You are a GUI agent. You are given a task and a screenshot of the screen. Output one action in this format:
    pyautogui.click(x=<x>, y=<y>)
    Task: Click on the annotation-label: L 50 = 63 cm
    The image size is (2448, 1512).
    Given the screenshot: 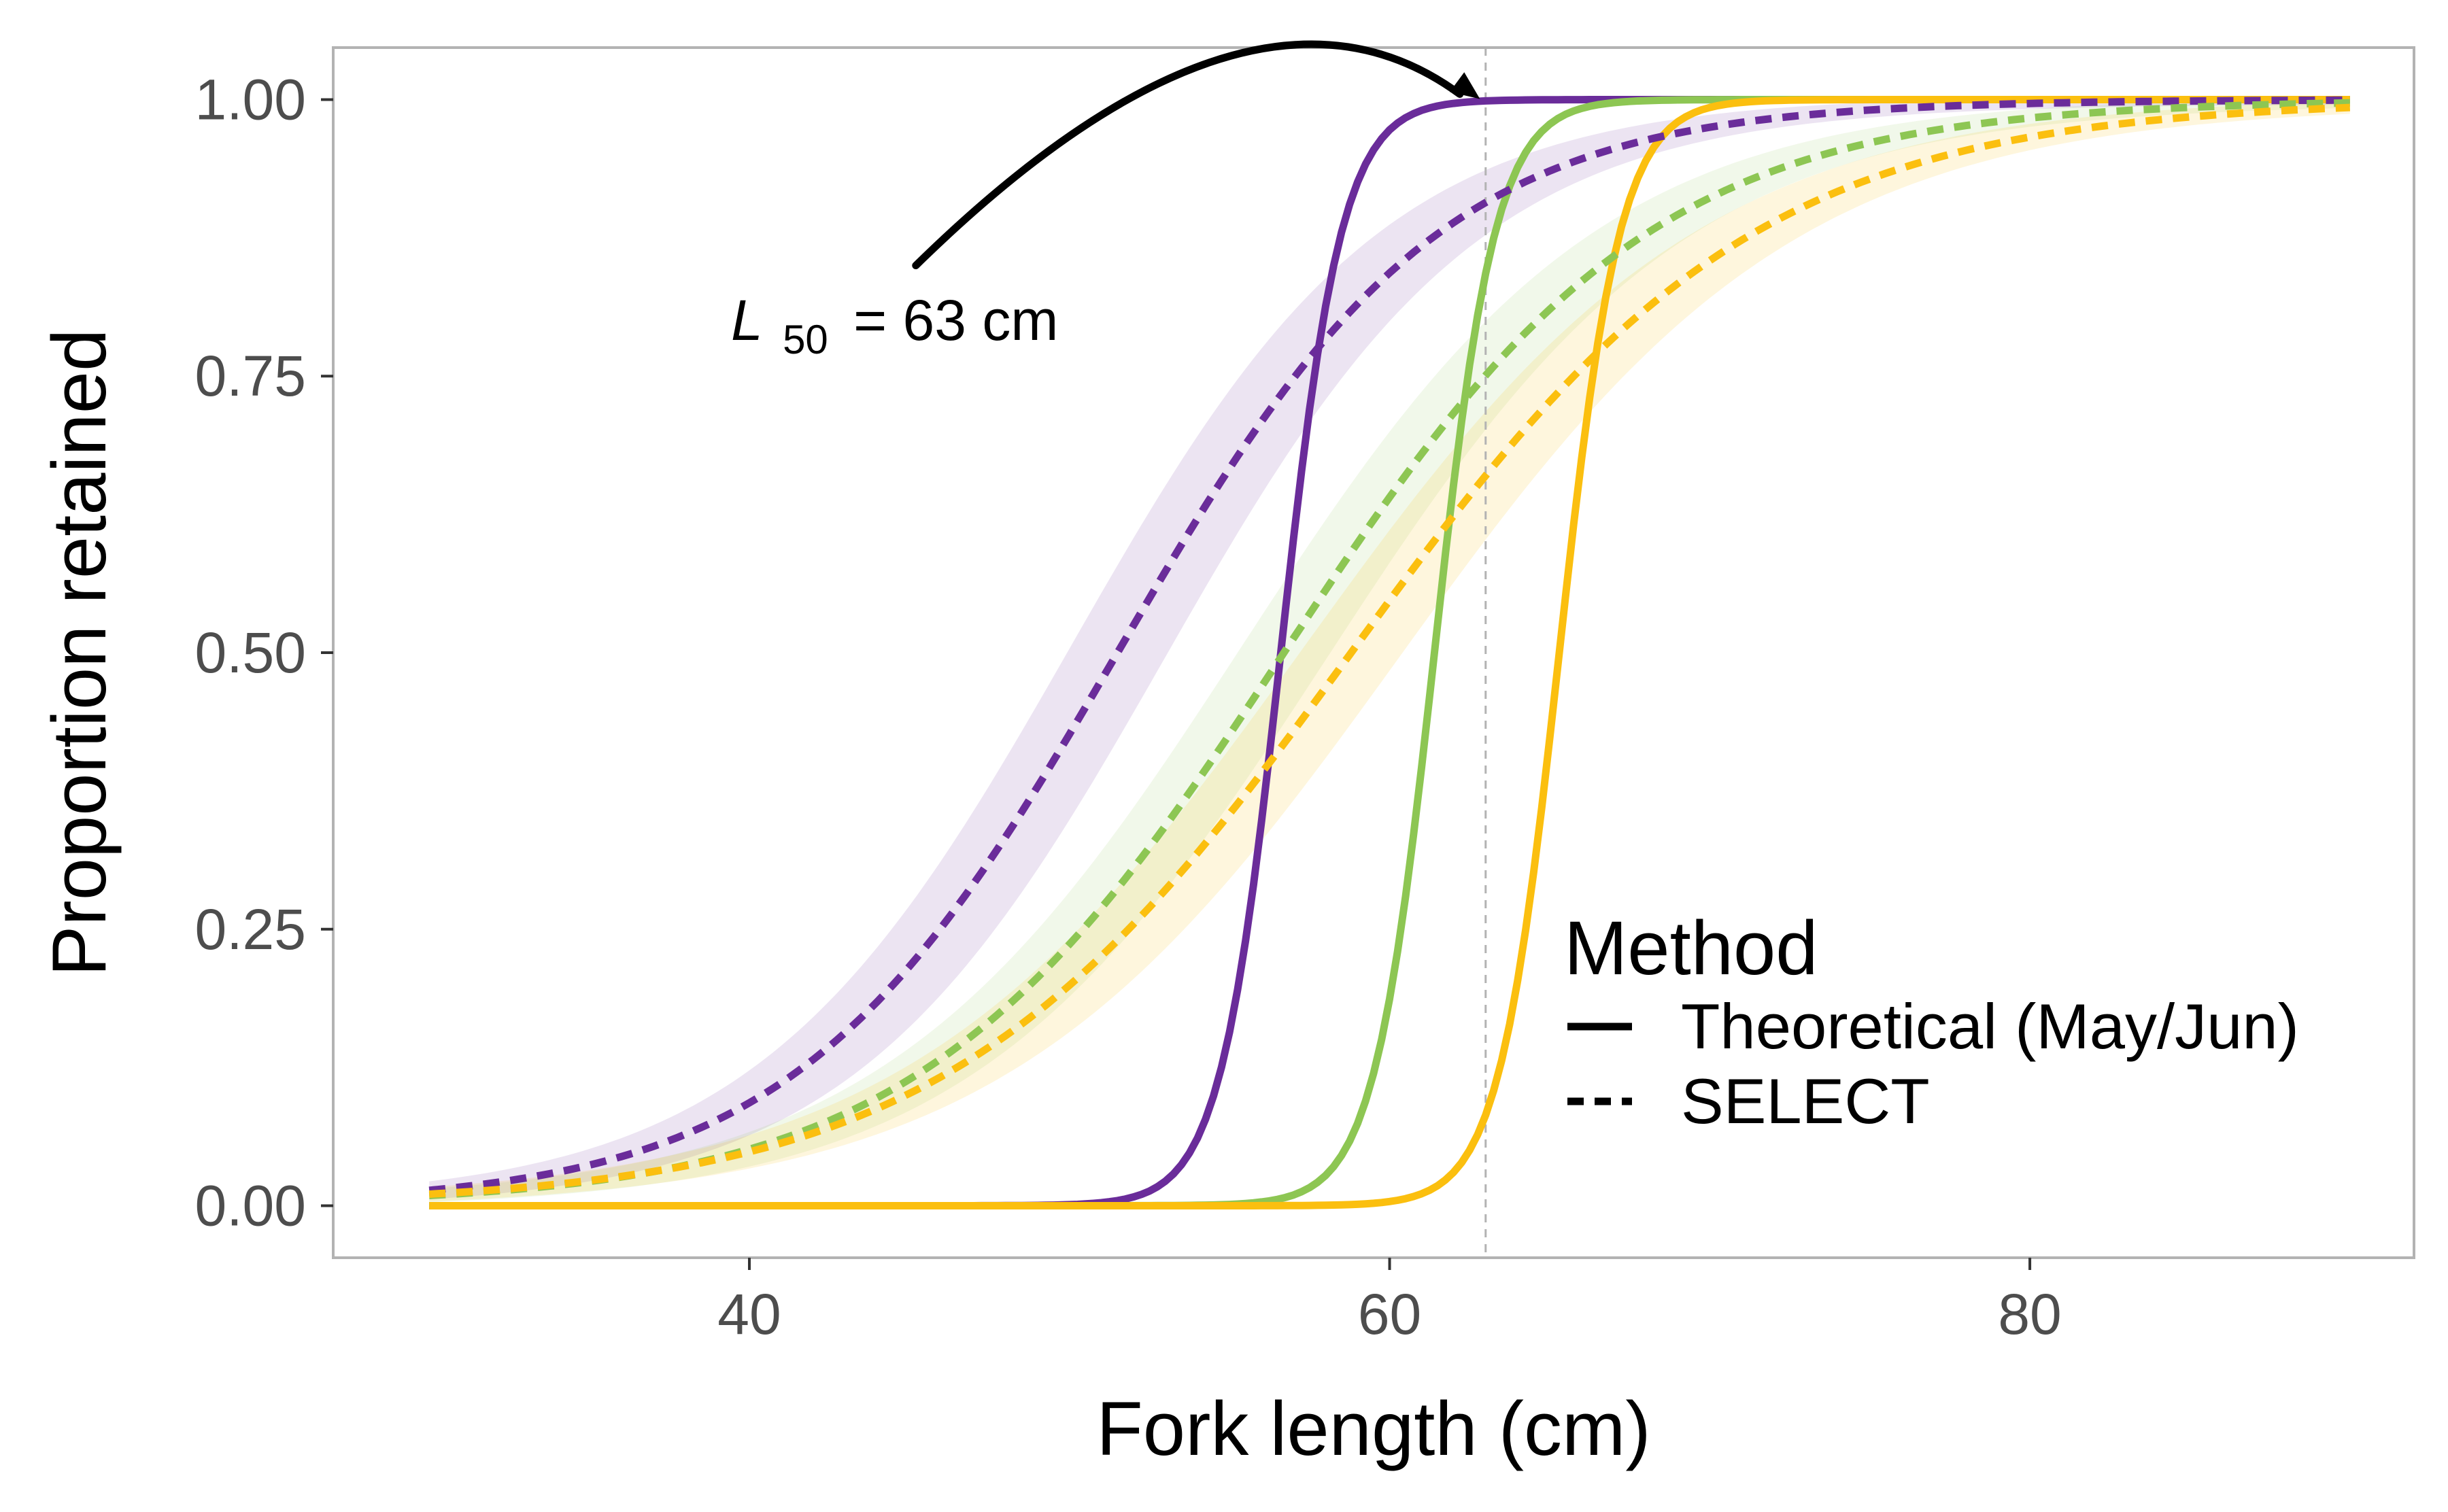 What is the action you would take?
    pyautogui.click(x=895, y=327)
    